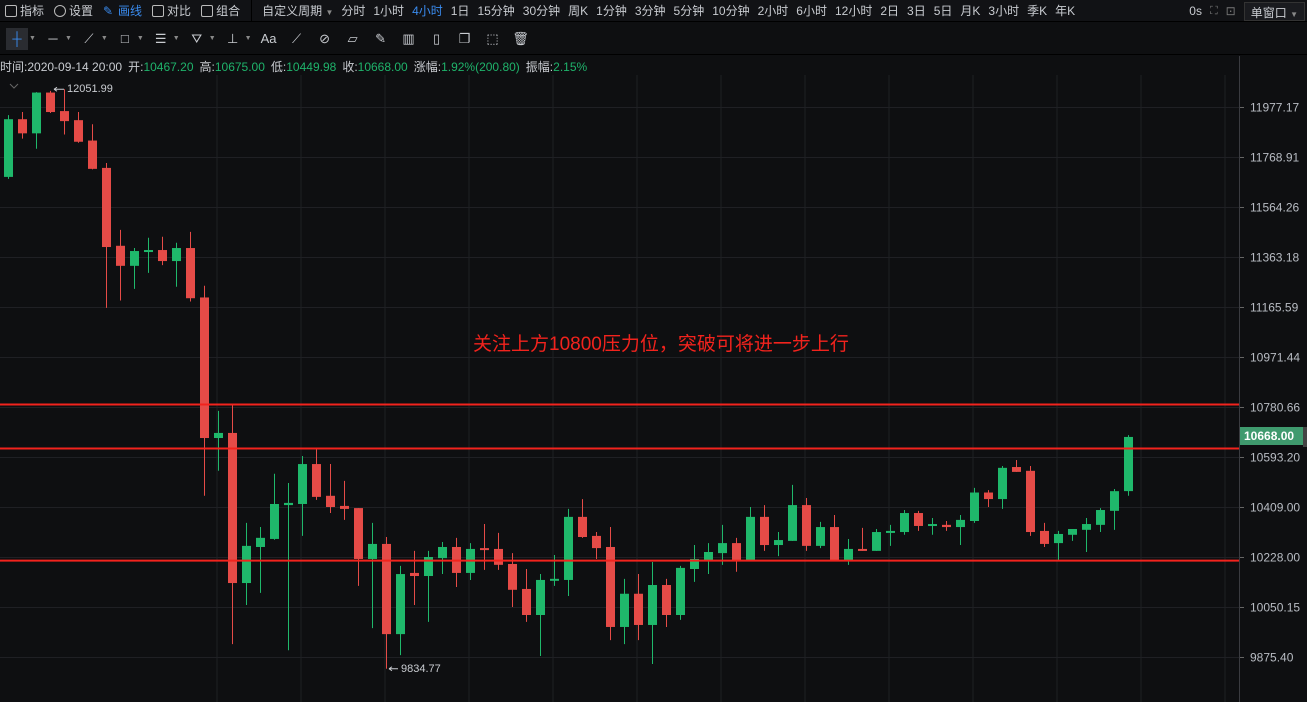  Describe the element at coordinates (890, 11) in the screenshot. I see `period-tab: 2日` at that location.